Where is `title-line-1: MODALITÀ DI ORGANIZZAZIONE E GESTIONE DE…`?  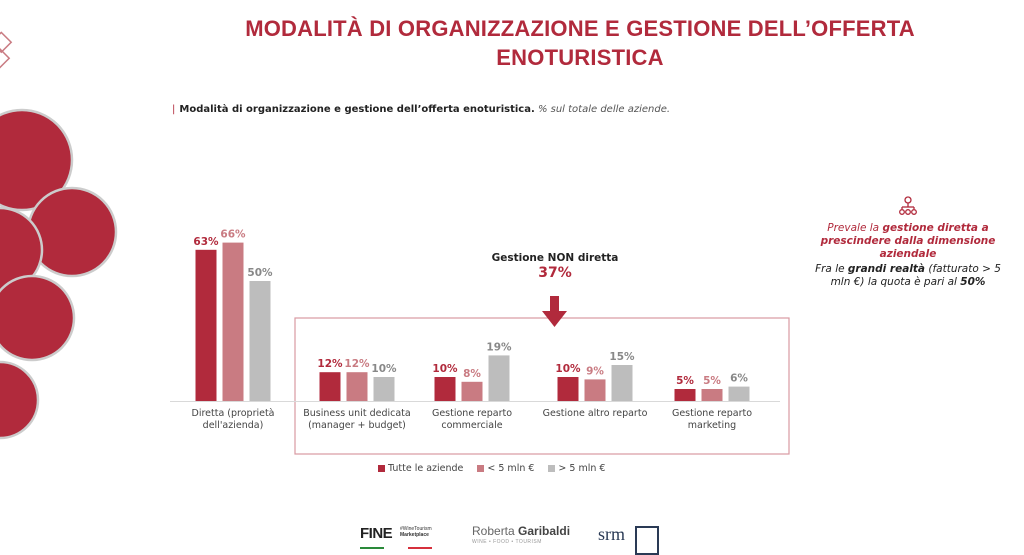 title-line-1: MODALITÀ DI ORGANIZZAZIONE E GESTIONE DE… is located at coordinates (580, 28).